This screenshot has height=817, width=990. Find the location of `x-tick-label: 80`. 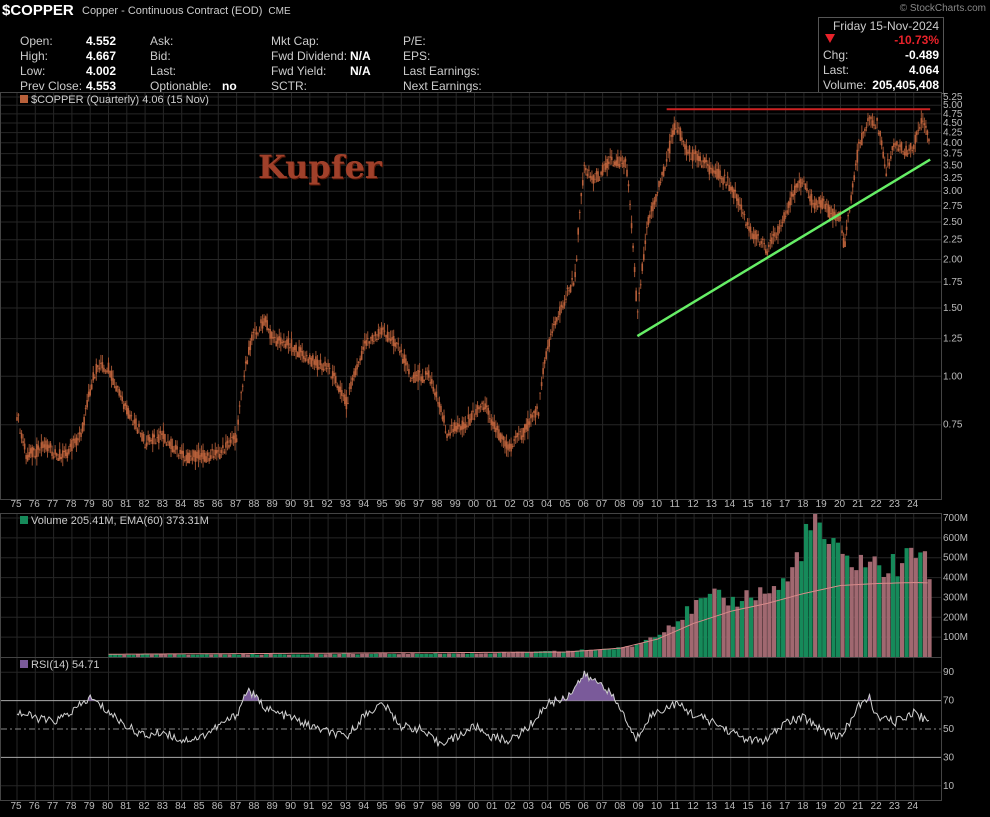

x-tick-label: 80 is located at coordinates (107, 504).